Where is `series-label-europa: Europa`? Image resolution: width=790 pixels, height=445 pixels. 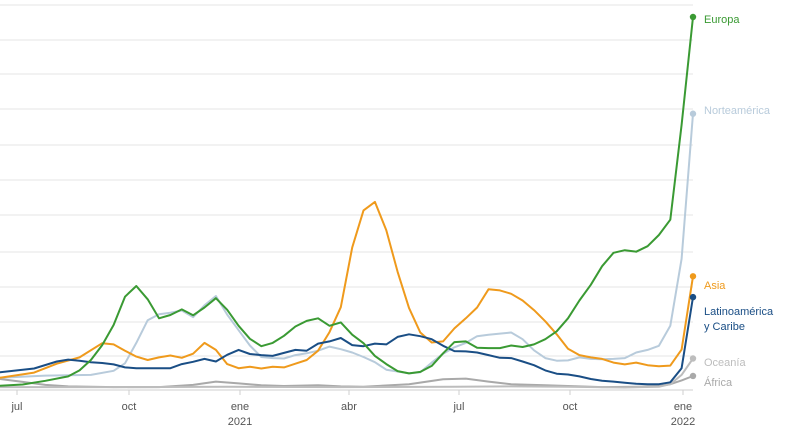 series-label-europa: Europa is located at coordinates (722, 20).